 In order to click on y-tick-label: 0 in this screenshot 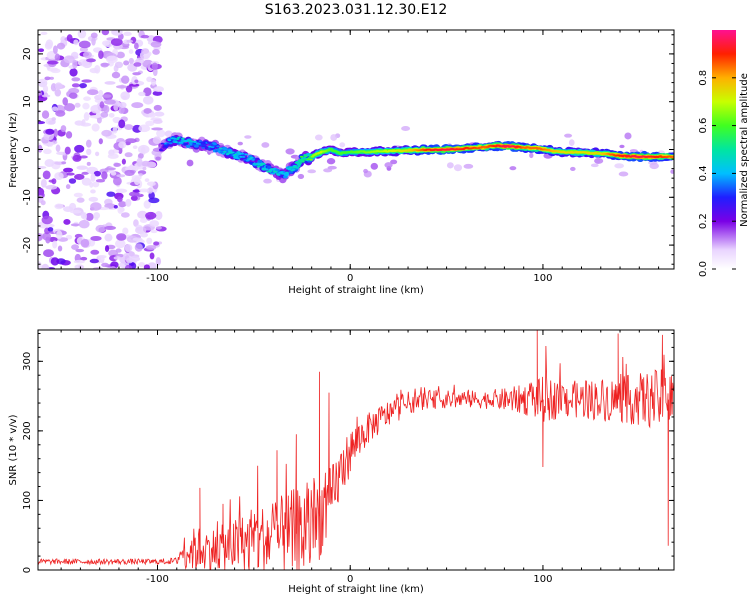, I will do `click(27, 570)`.